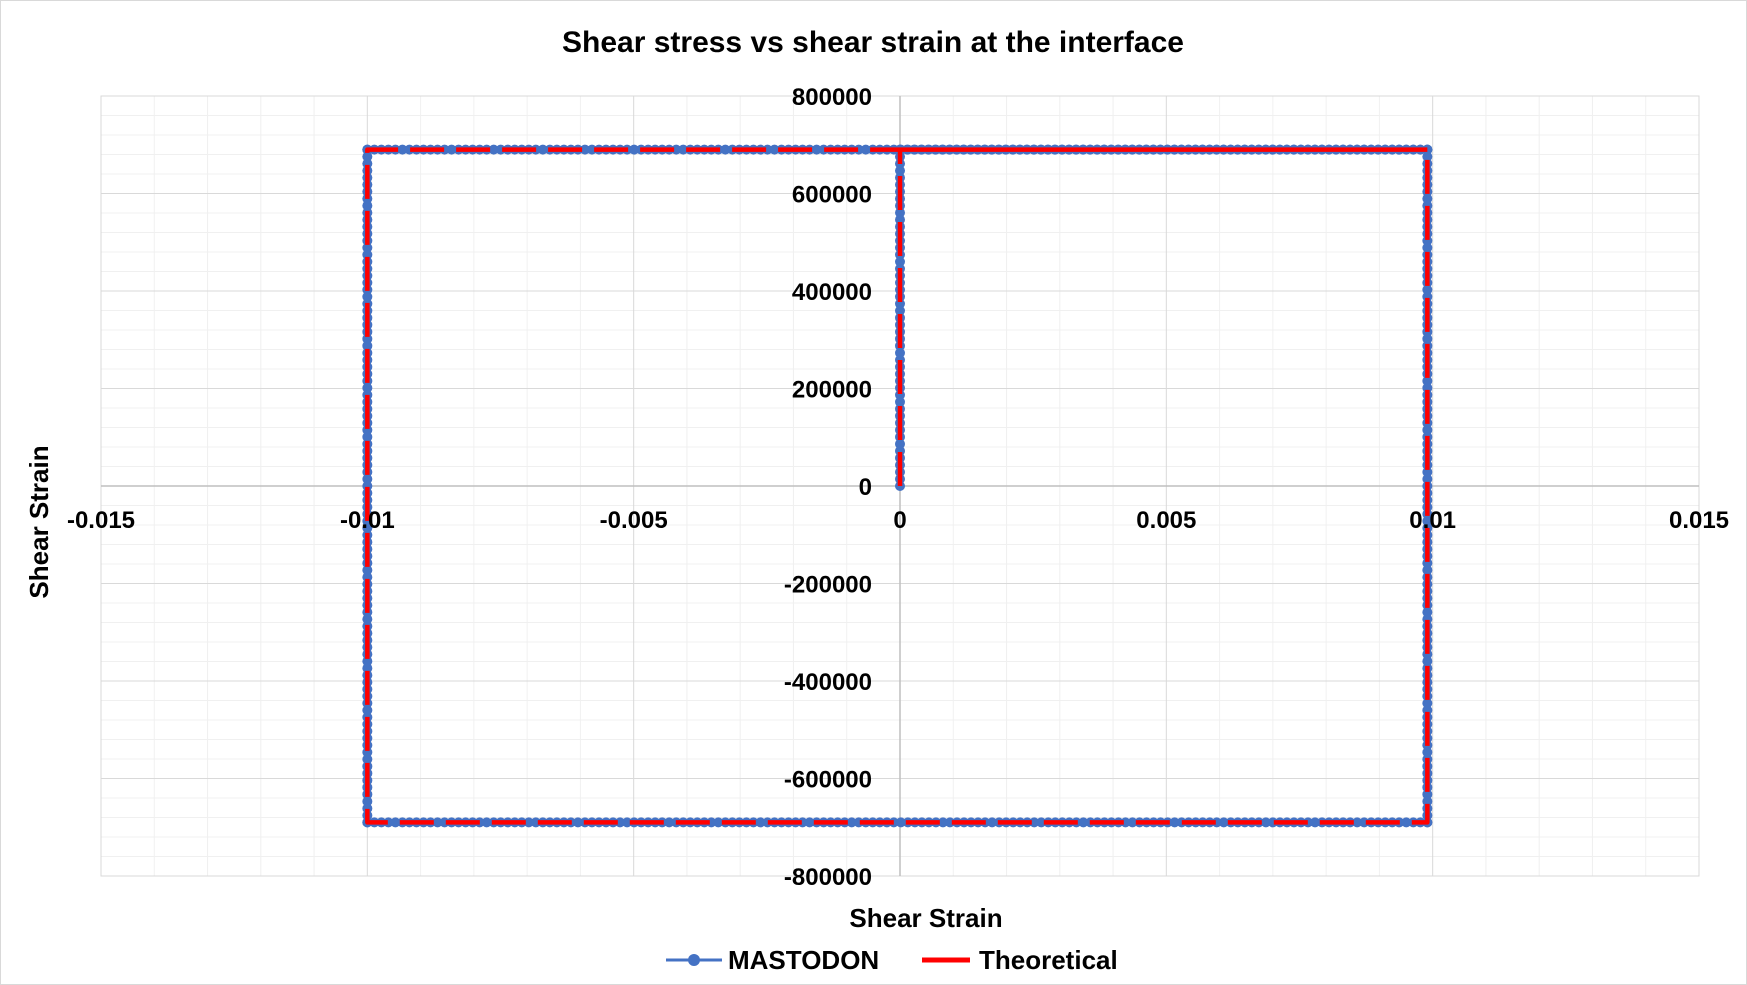  I want to click on x-tick-label: 0, so click(899, 520).